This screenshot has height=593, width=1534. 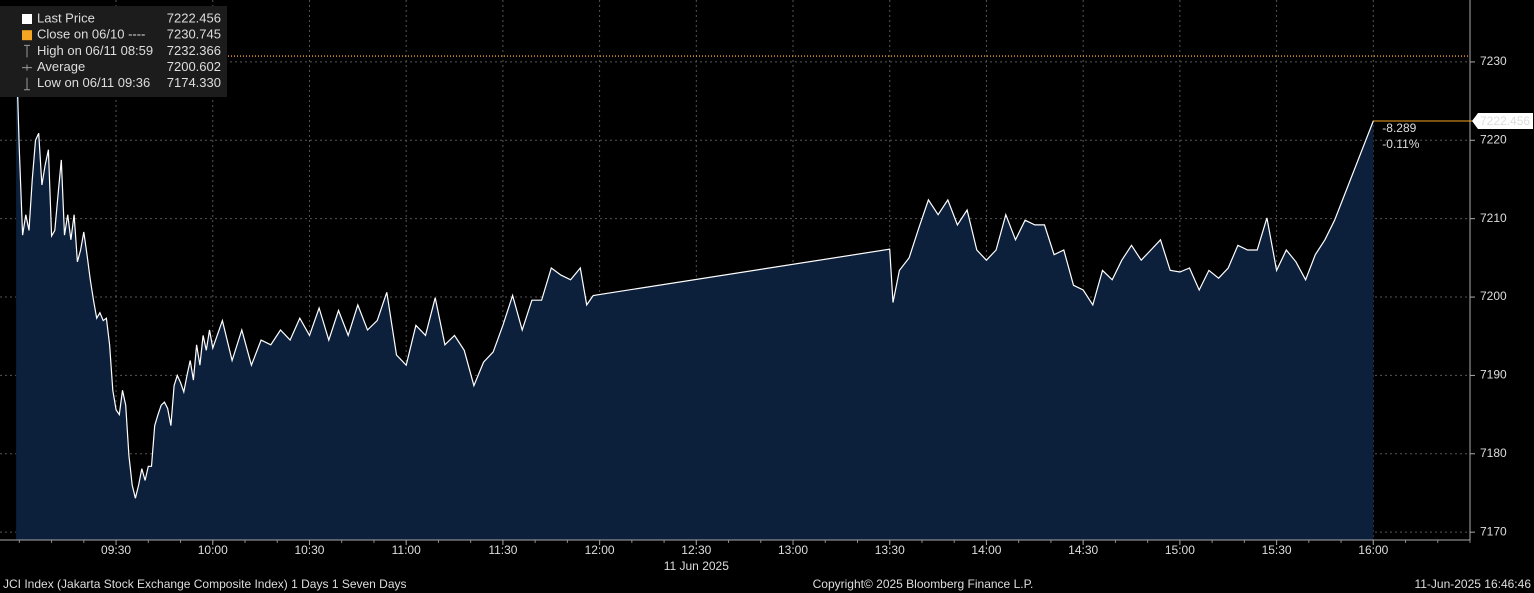 I want to click on legend-value: 7174.330, so click(x=194, y=82).